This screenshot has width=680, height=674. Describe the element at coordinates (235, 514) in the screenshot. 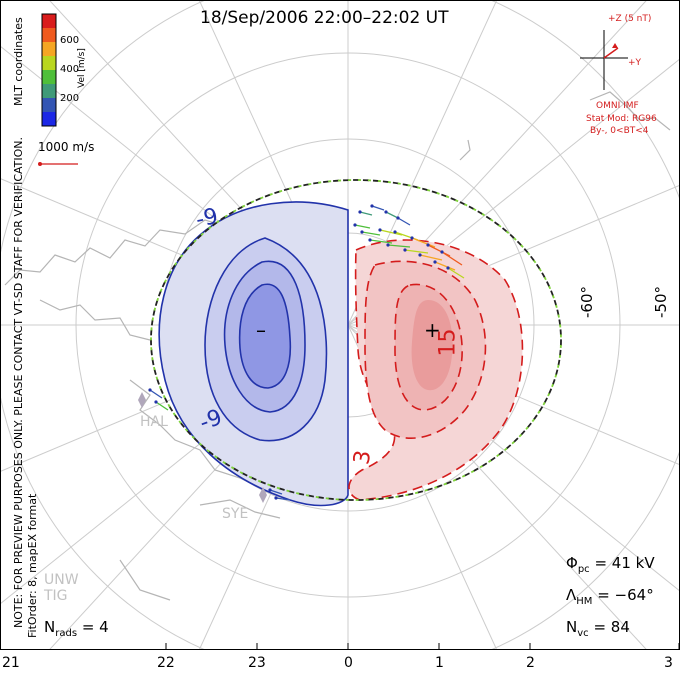

I see `station-label-sye: SYE` at that location.